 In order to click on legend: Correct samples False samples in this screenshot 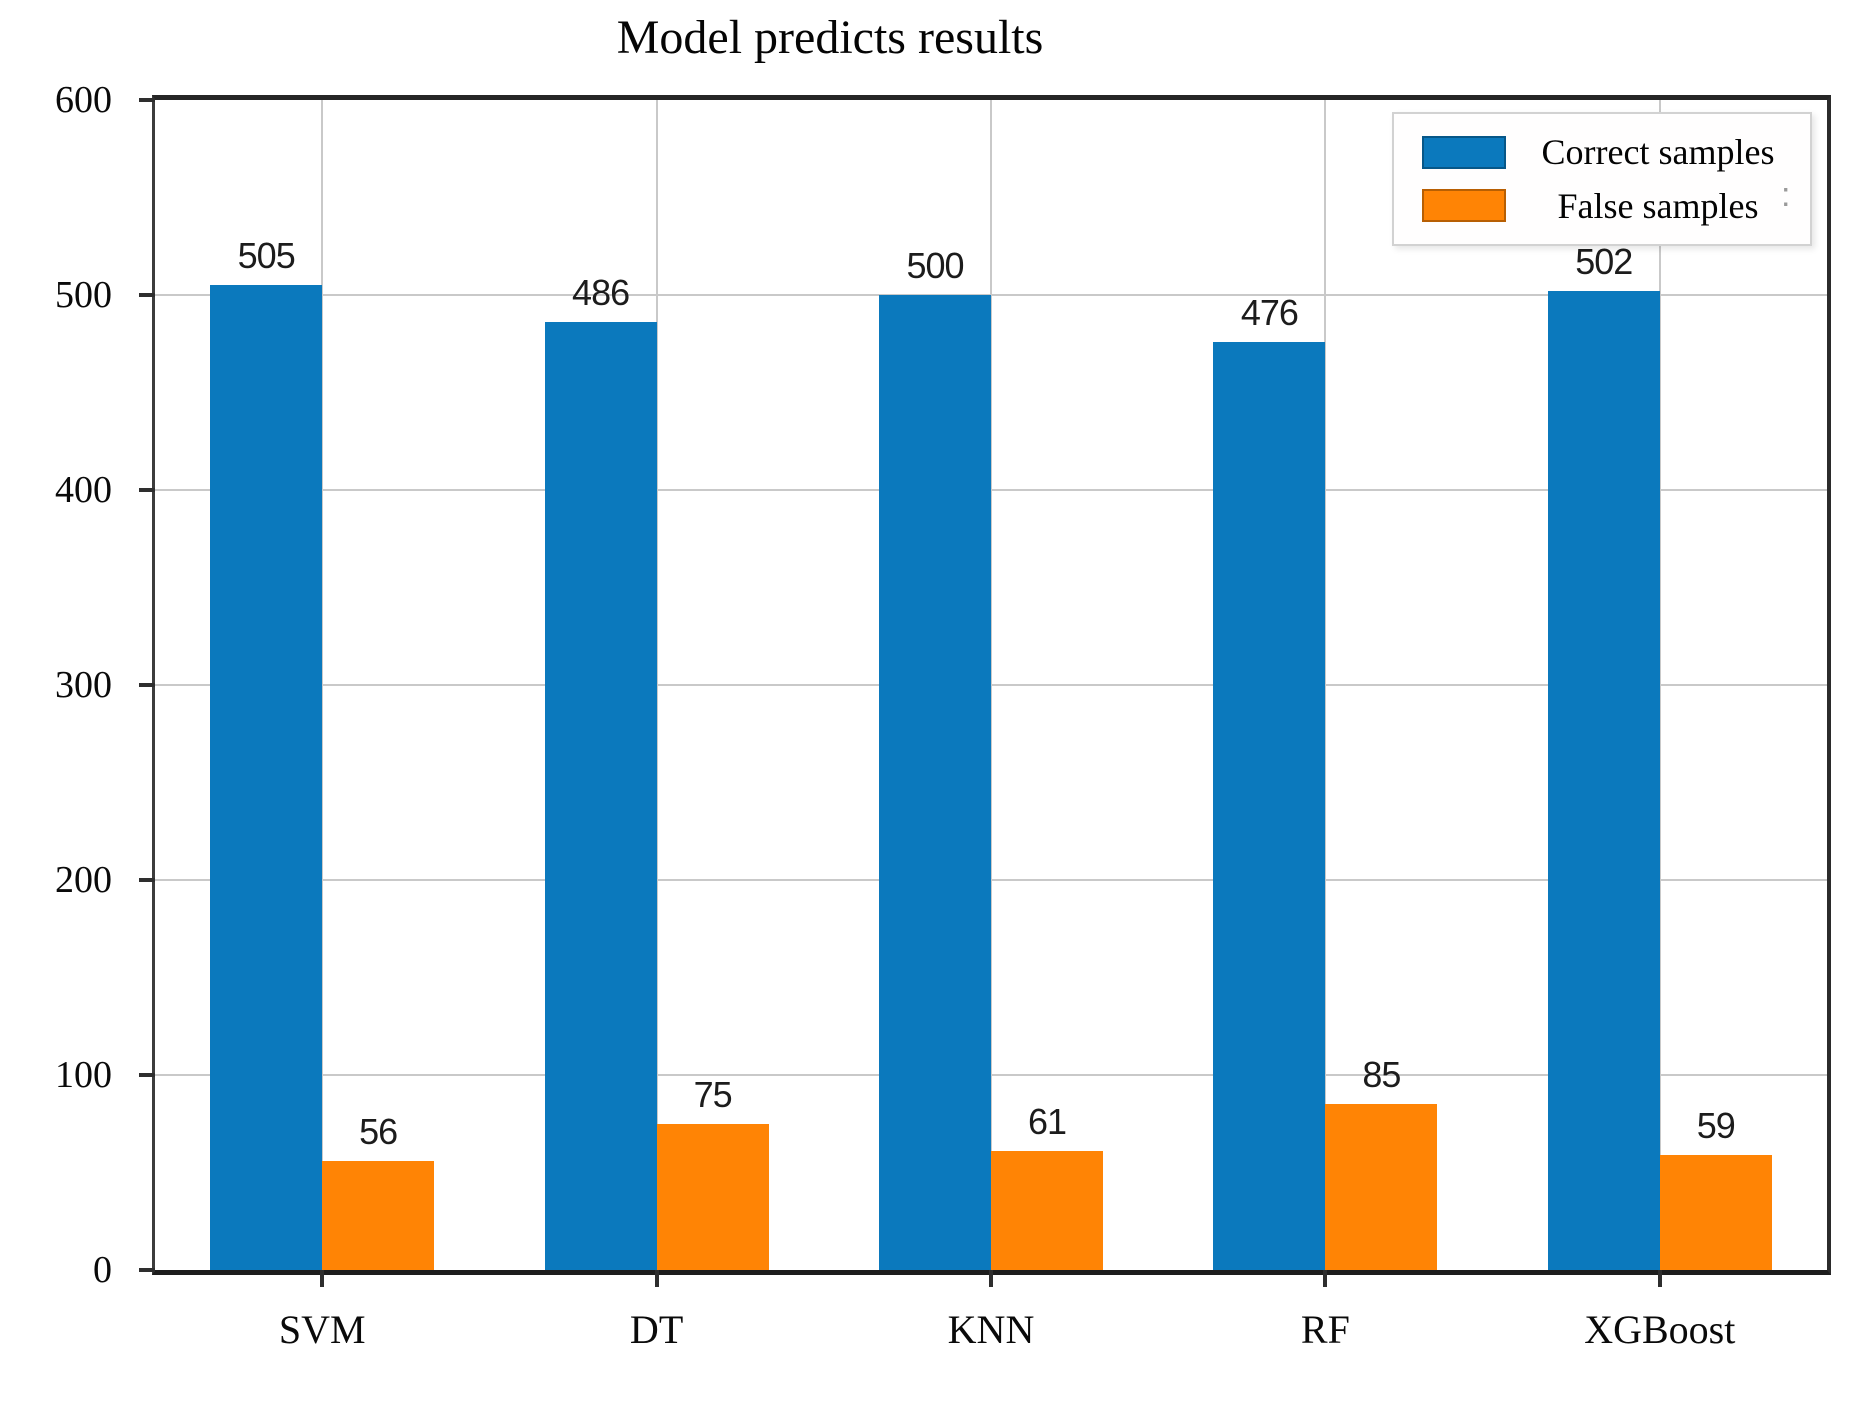, I will do `click(1602, 179)`.